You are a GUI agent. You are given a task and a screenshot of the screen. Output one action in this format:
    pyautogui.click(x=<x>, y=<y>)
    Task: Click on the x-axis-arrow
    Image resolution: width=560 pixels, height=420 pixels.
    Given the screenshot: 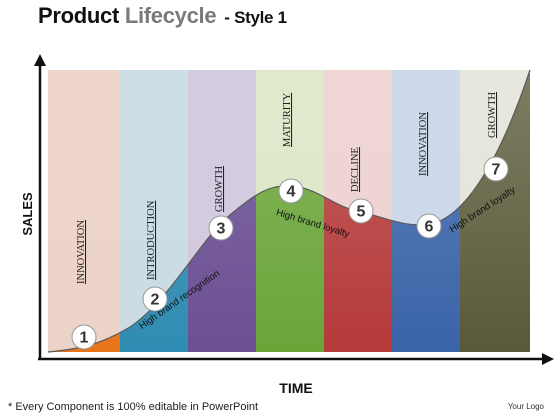 What is the action you would take?
    pyautogui.click(x=548, y=359)
    